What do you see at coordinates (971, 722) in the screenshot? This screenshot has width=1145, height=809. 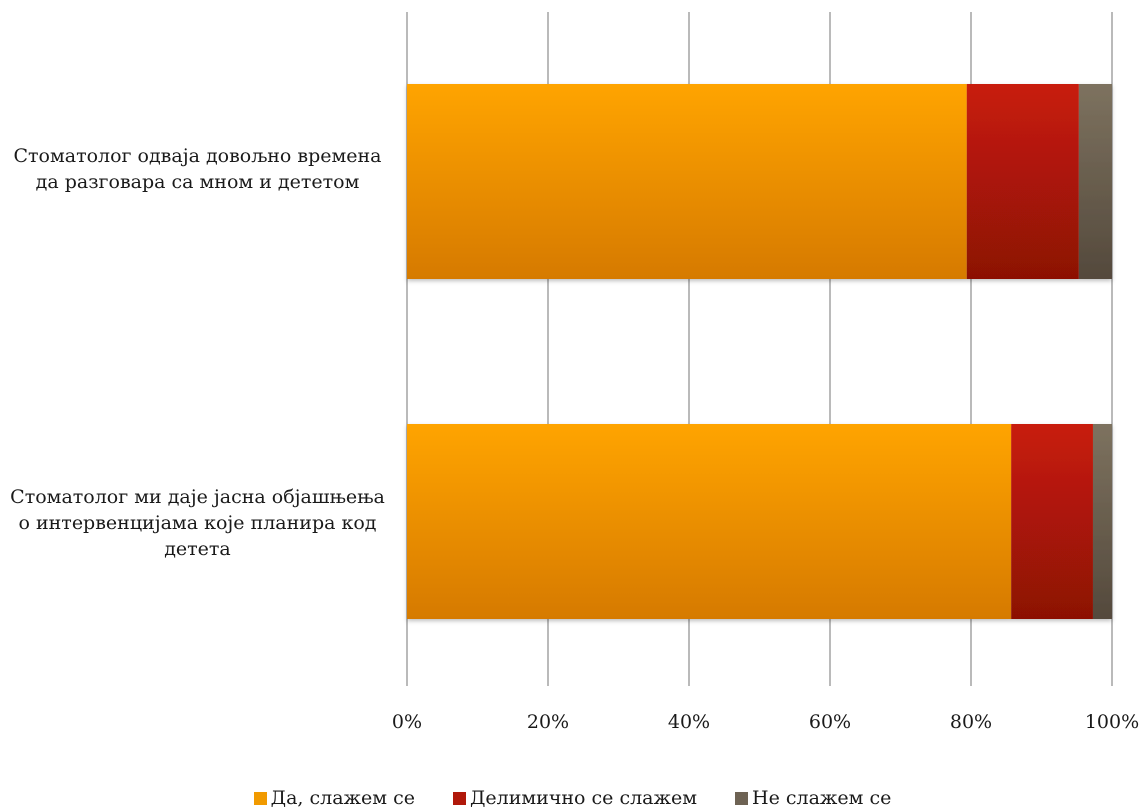 I see `x-tick-label-4: 80%` at bounding box center [971, 722].